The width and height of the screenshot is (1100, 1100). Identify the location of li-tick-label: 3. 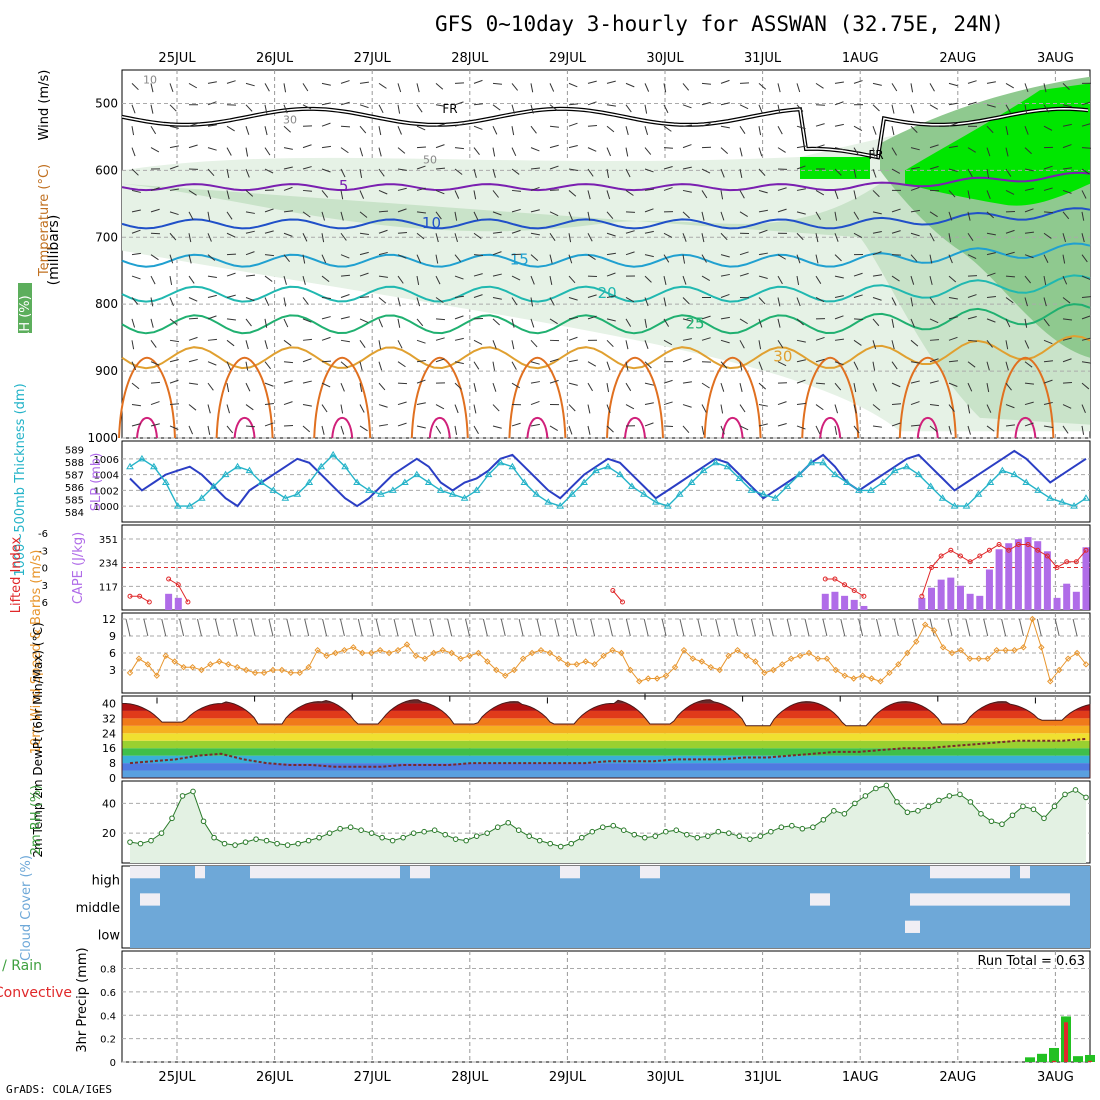
(45, 586).